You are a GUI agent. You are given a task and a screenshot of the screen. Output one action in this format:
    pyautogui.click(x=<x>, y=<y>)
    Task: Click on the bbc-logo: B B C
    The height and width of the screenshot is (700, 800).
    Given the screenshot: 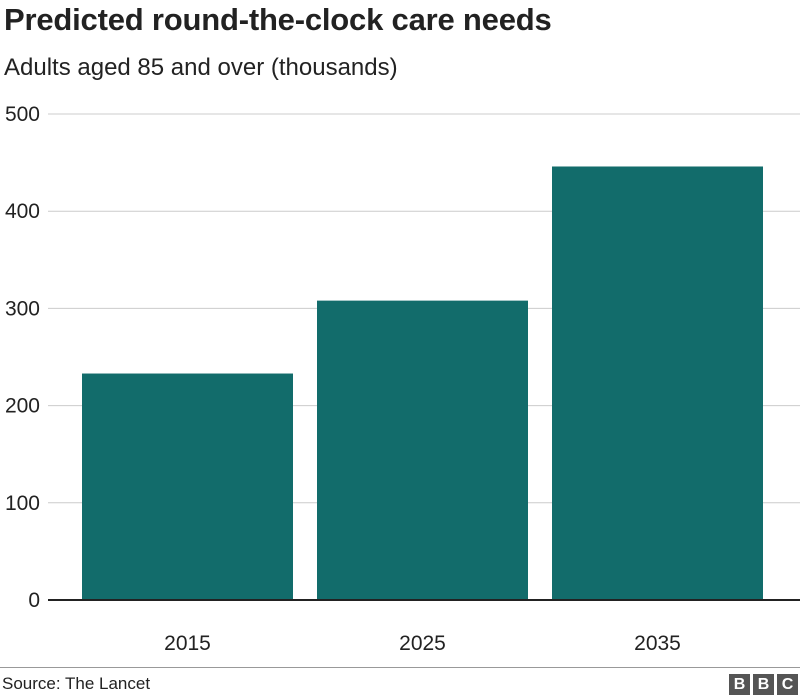 What is the action you would take?
    pyautogui.click(x=763, y=684)
    